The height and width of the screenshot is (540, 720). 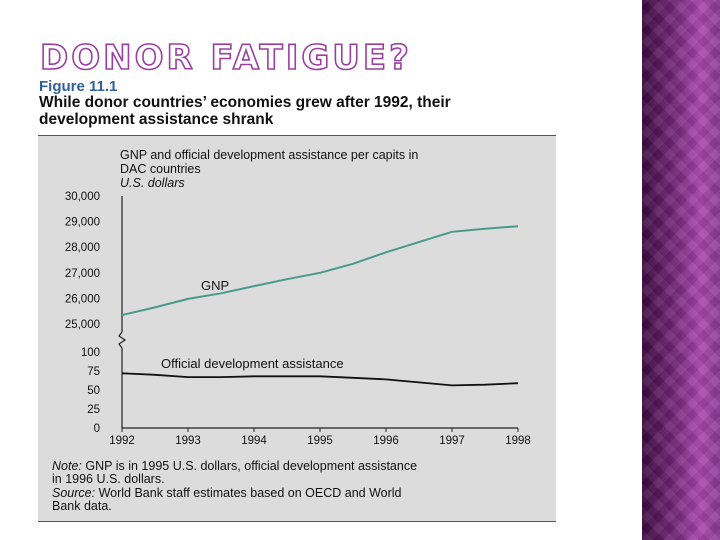 What do you see at coordinates (188, 441) in the screenshot?
I see `x-tick-label: 1993` at bounding box center [188, 441].